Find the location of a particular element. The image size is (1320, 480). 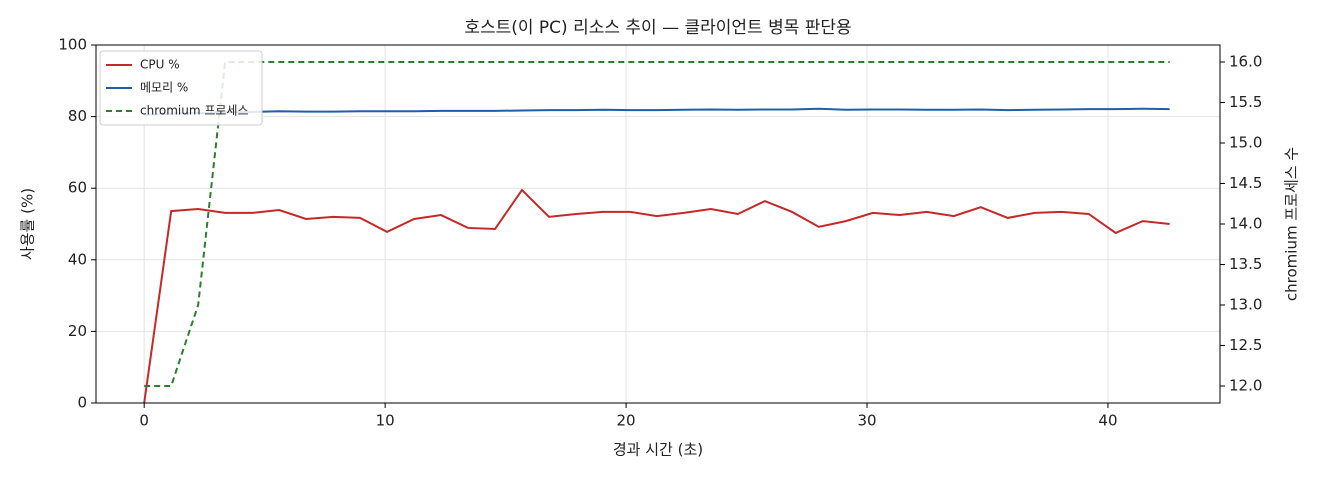

x-tick-label: 40 is located at coordinates (1107, 421).